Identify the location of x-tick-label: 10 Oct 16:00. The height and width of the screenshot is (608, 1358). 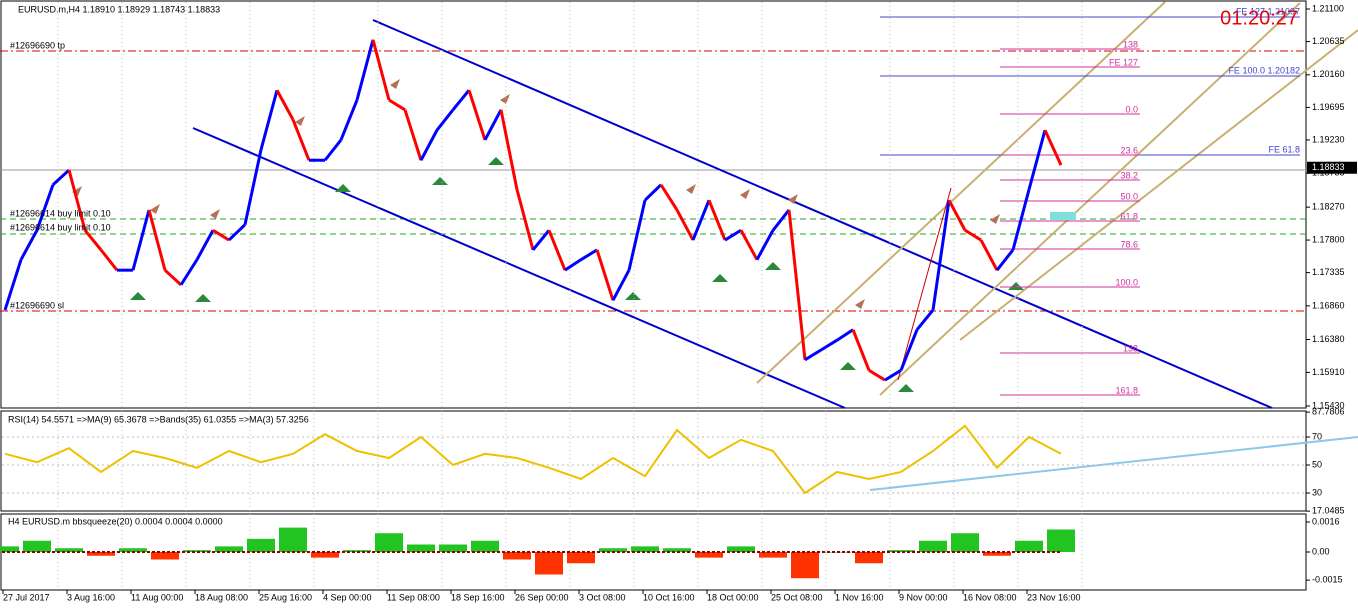
(669, 597).